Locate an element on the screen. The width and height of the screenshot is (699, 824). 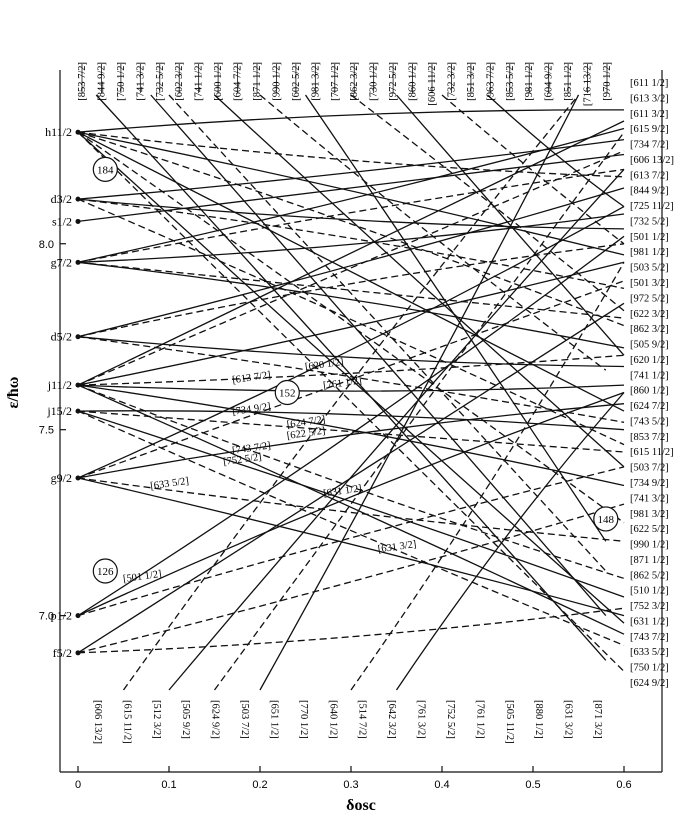
top-orbital-label: [604 7/2] is located at coordinates (238, 81).